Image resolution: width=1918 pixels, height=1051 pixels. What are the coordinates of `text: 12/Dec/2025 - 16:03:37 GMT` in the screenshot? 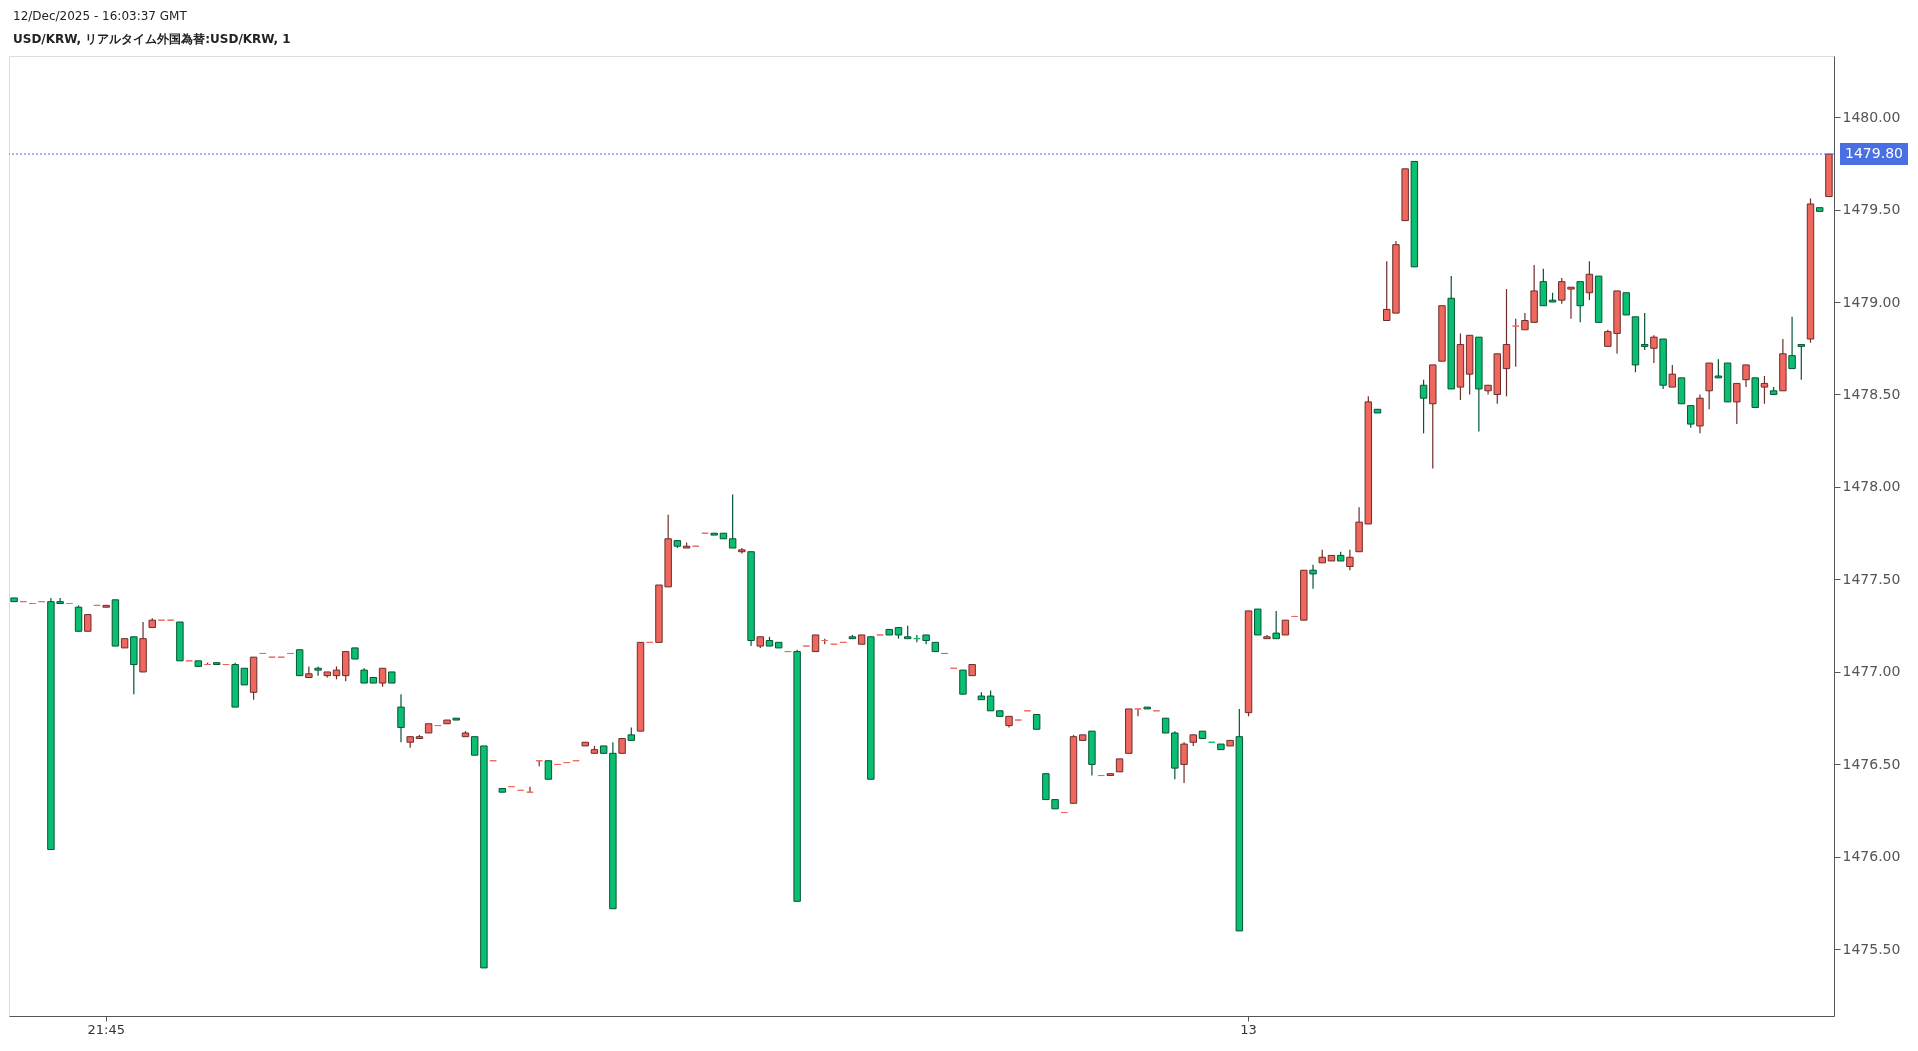 It's located at (100, 16).